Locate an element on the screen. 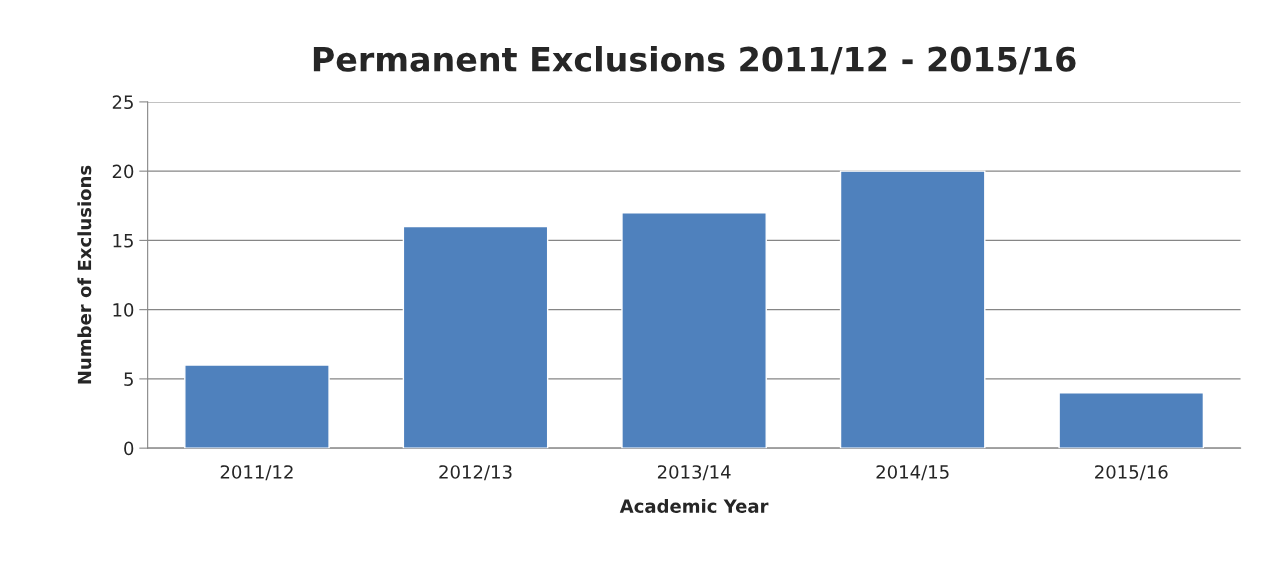 The height and width of the screenshot is (563, 1262). x-tick-label: 2015/16 is located at coordinates (1131, 473).